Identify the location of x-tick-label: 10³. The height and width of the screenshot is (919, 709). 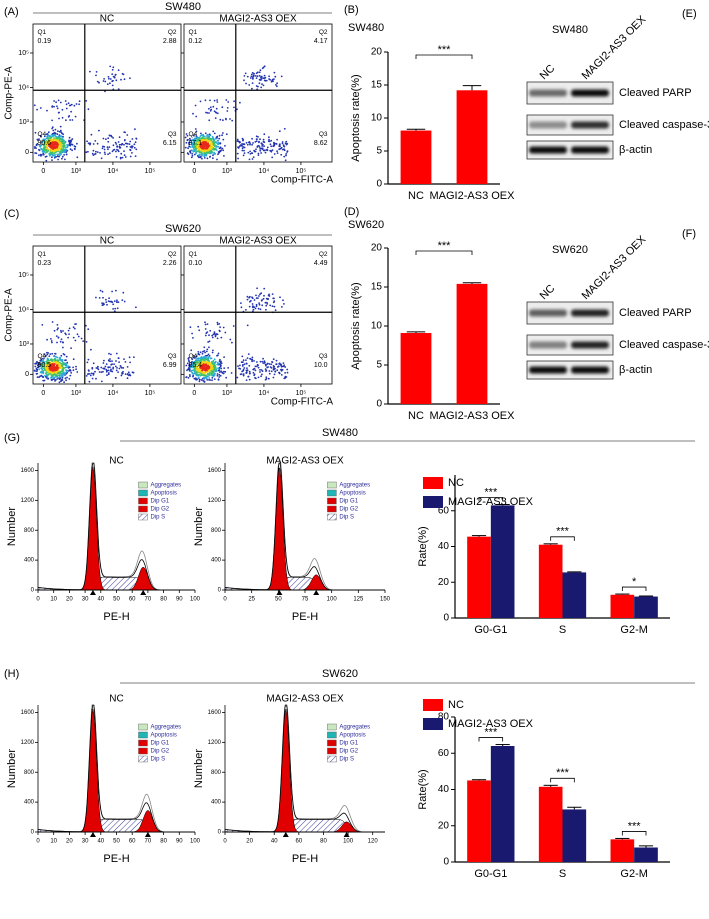
(227, 171).